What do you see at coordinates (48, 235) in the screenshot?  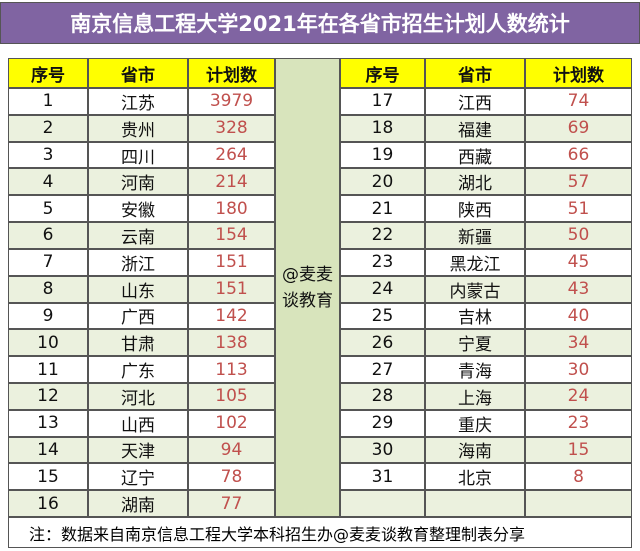 I see `row-index: 6` at bounding box center [48, 235].